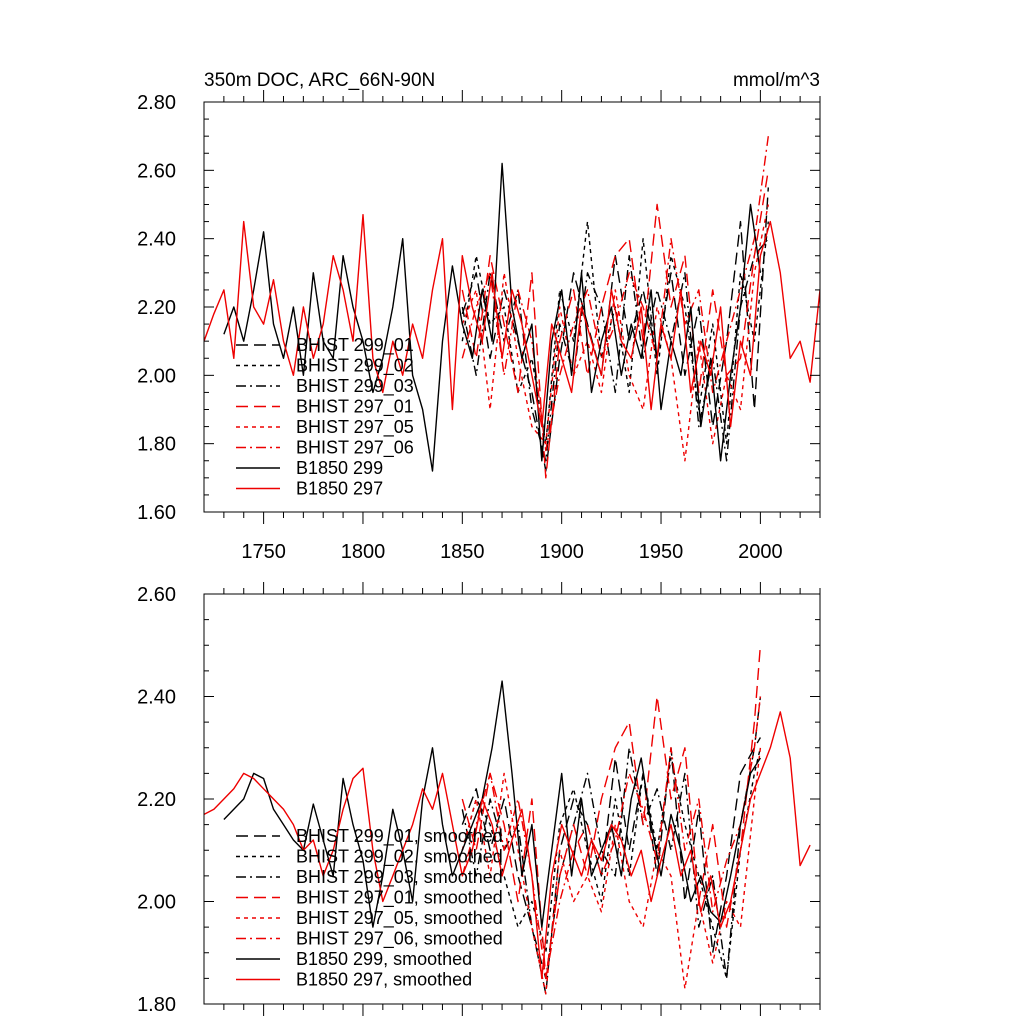 The height and width of the screenshot is (1024, 1024). Describe the element at coordinates (263, 552) in the screenshot. I see `x-tick-label: 1750` at that location.